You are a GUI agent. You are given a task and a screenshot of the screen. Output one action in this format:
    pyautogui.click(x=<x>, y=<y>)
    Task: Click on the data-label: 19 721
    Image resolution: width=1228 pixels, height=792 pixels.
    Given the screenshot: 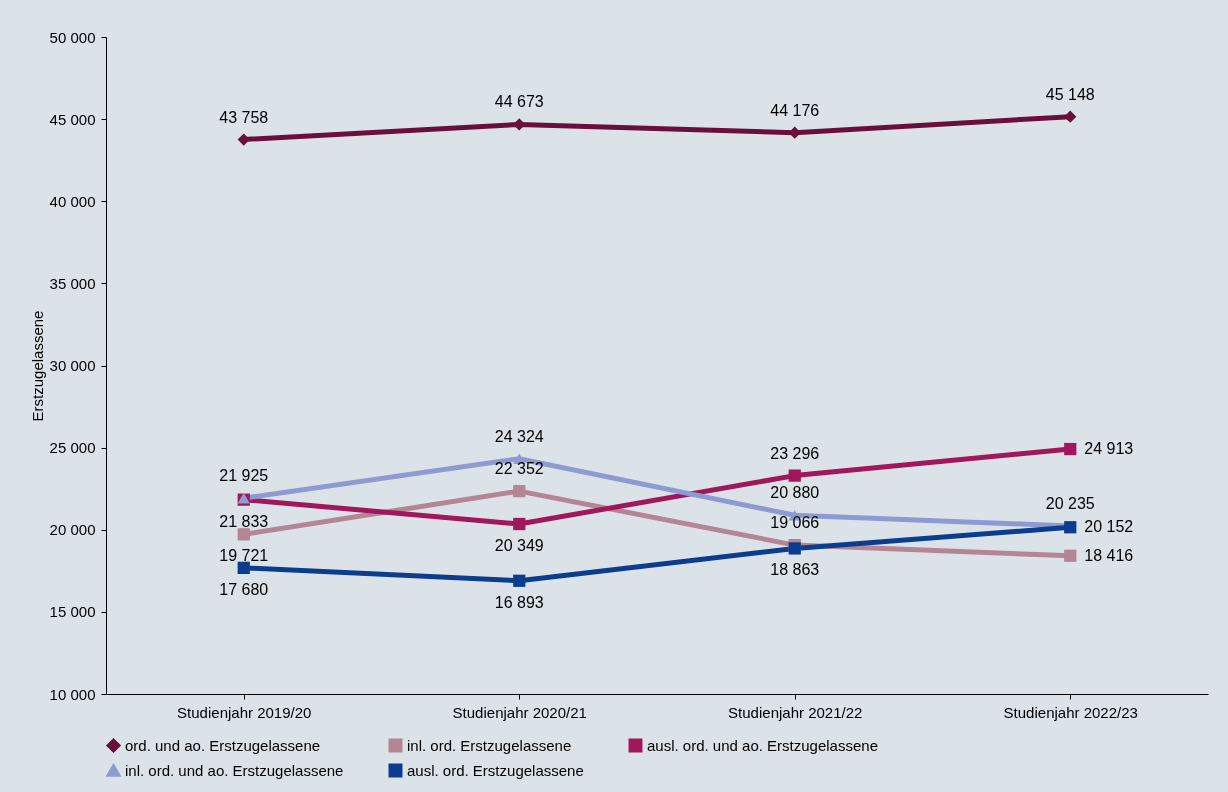 What is the action you would take?
    pyautogui.click(x=244, y=556)
    